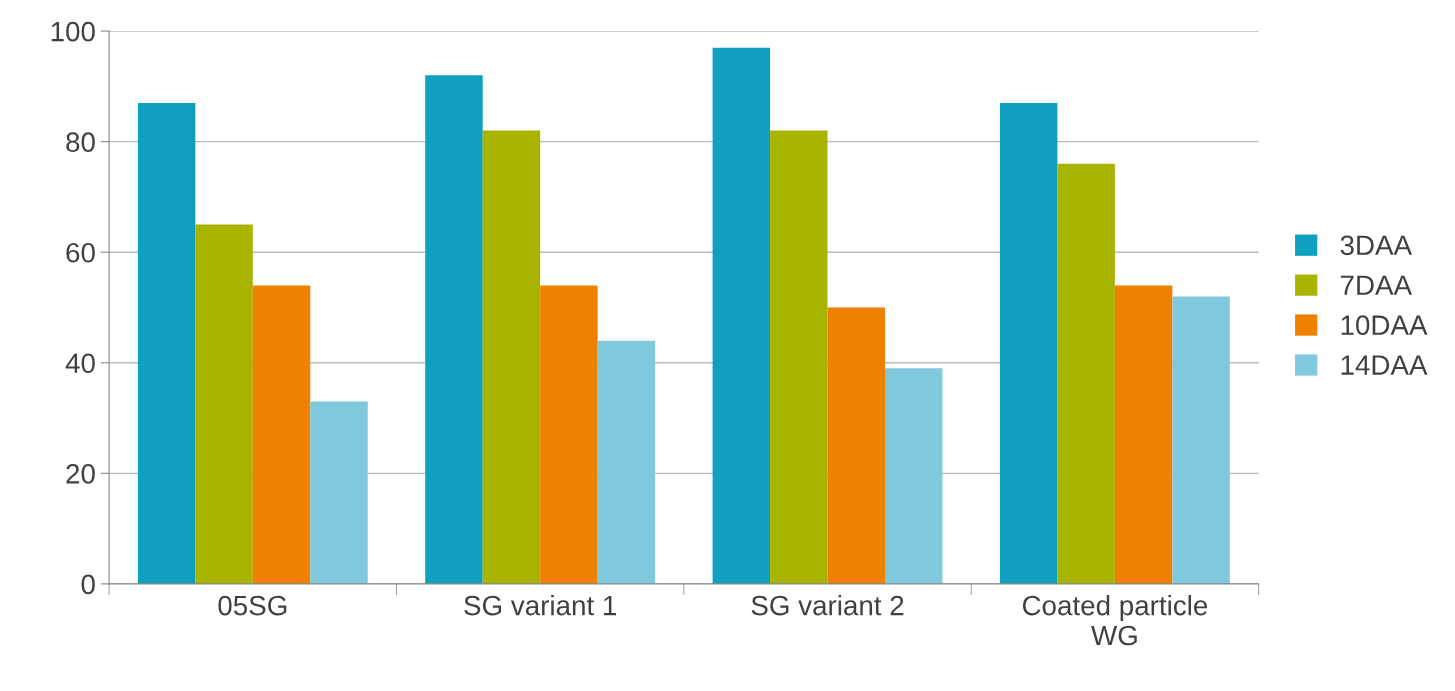  Describe the element at coordinates (540, 605) in the screenshot. I see `x-tick-label: SG variant 1` at that location.